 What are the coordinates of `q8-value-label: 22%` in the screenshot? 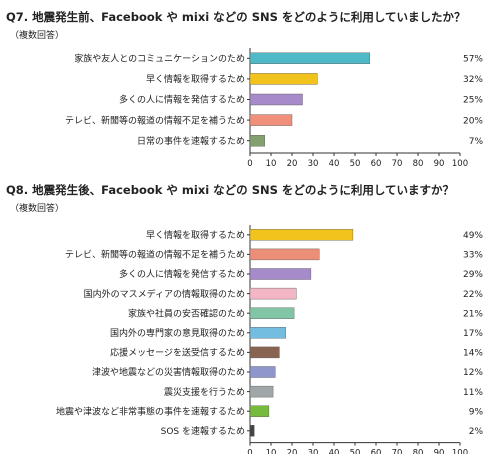 It's located at (473, 295).